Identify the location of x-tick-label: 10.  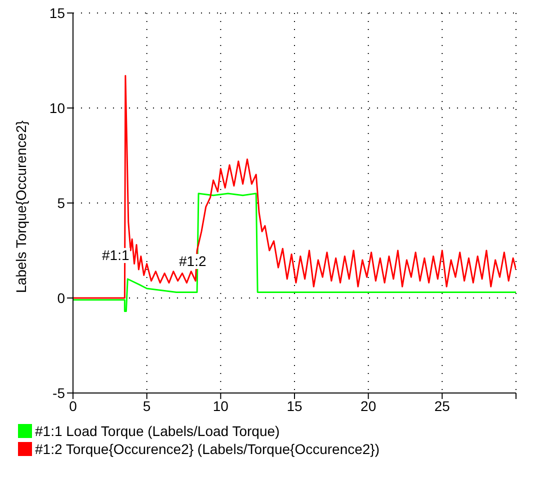
(220, 406).